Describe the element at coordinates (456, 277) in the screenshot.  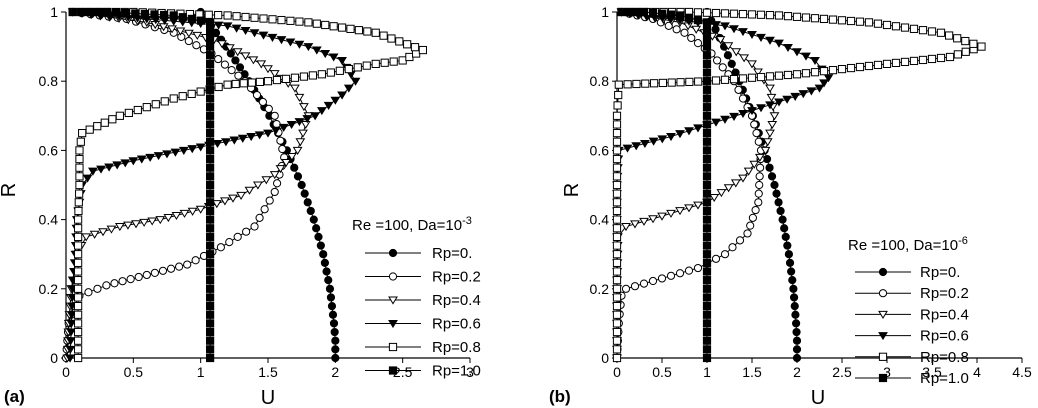
I see `legend-label-a-1: Rp=0.2` at that location.